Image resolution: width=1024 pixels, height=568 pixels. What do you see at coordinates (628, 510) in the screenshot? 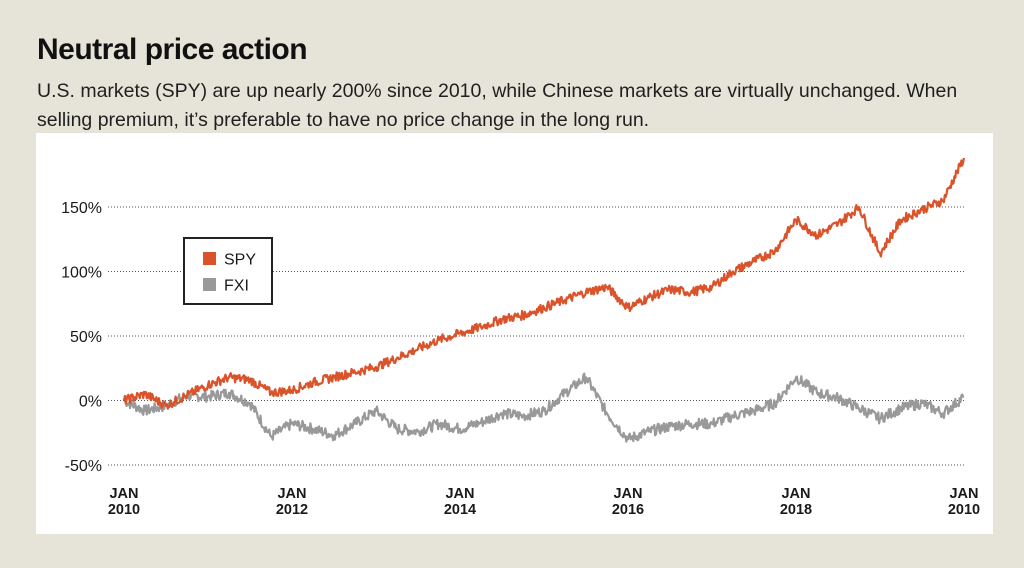
I see `x-tick-year: 2016` at bounding box center [628, 510].